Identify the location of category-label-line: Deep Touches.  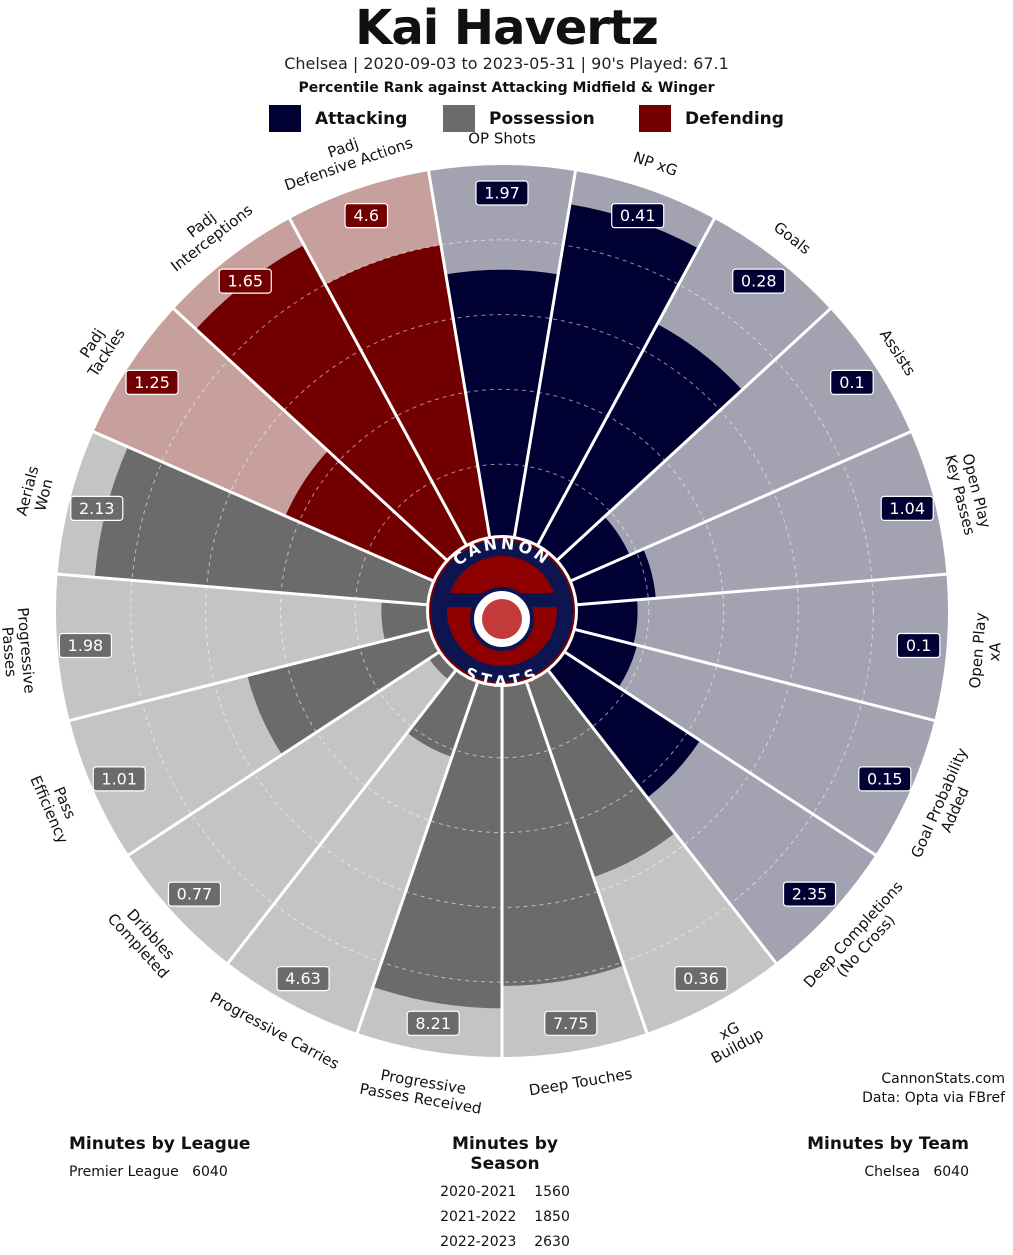
(581, 1081).